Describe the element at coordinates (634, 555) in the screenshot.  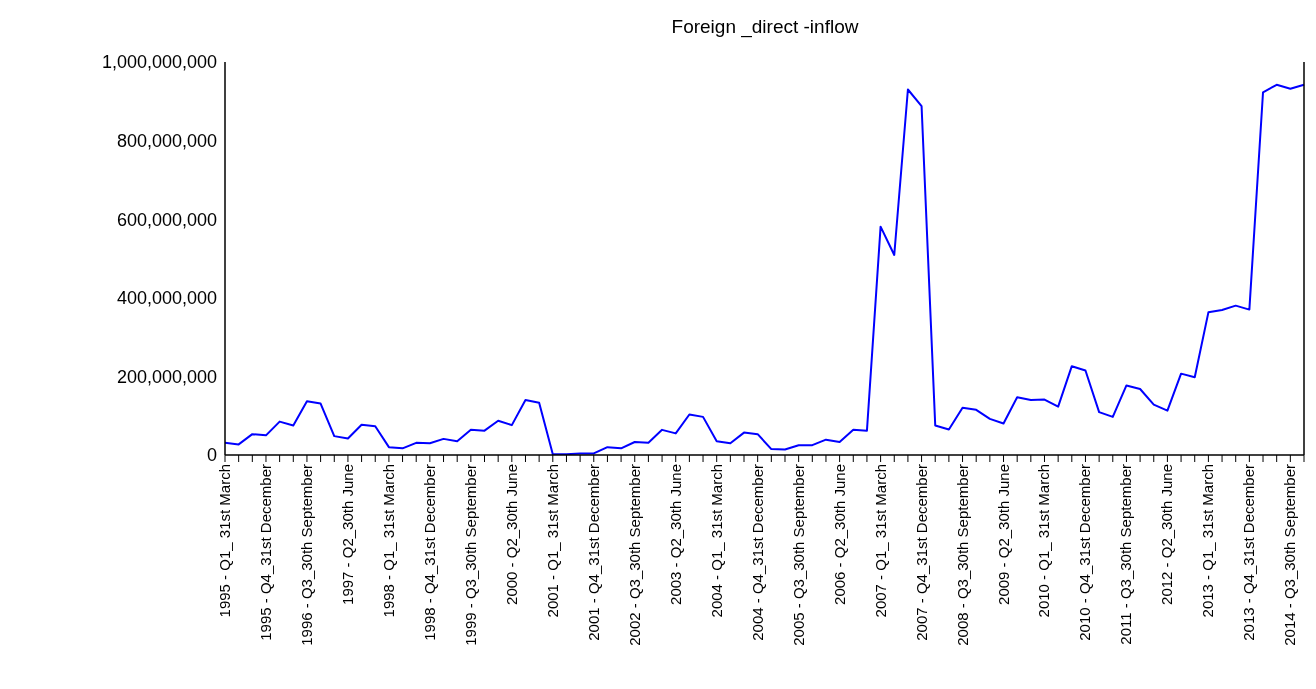
I see `x-tick-label: 2002 - Q3_30th September` at that location.